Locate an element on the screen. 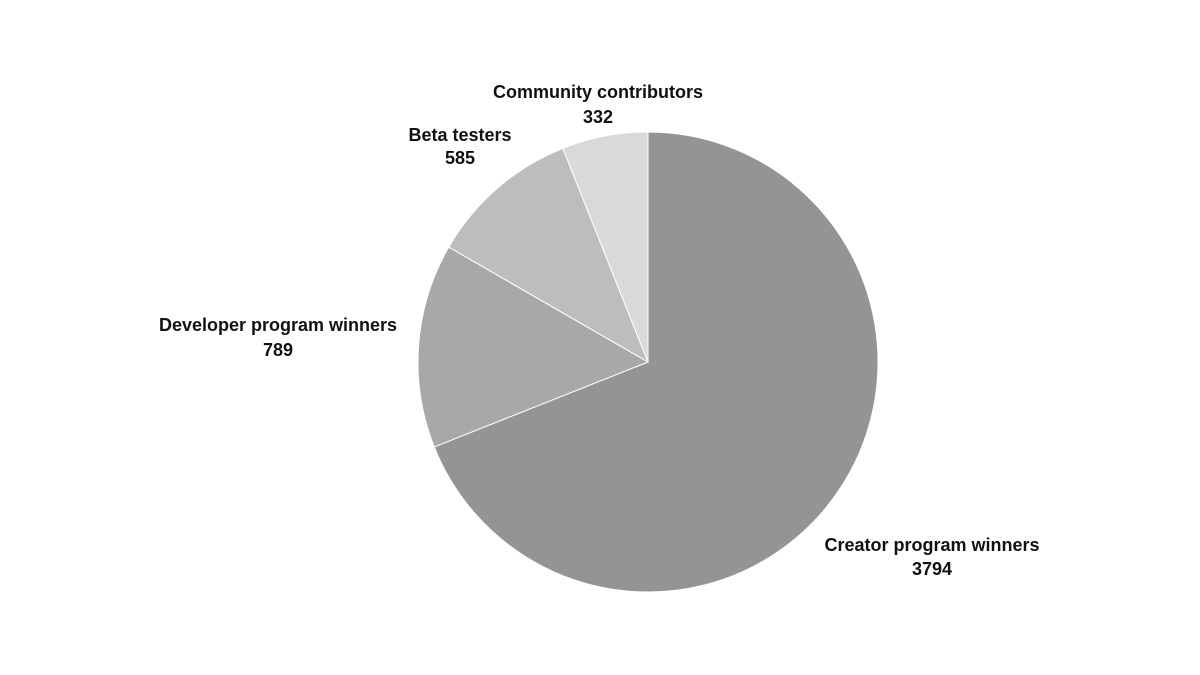 Image resolution: width=1200 pixels, height=675 pixels. value-community-contributors: 332 is located at coordinates (598, 117).